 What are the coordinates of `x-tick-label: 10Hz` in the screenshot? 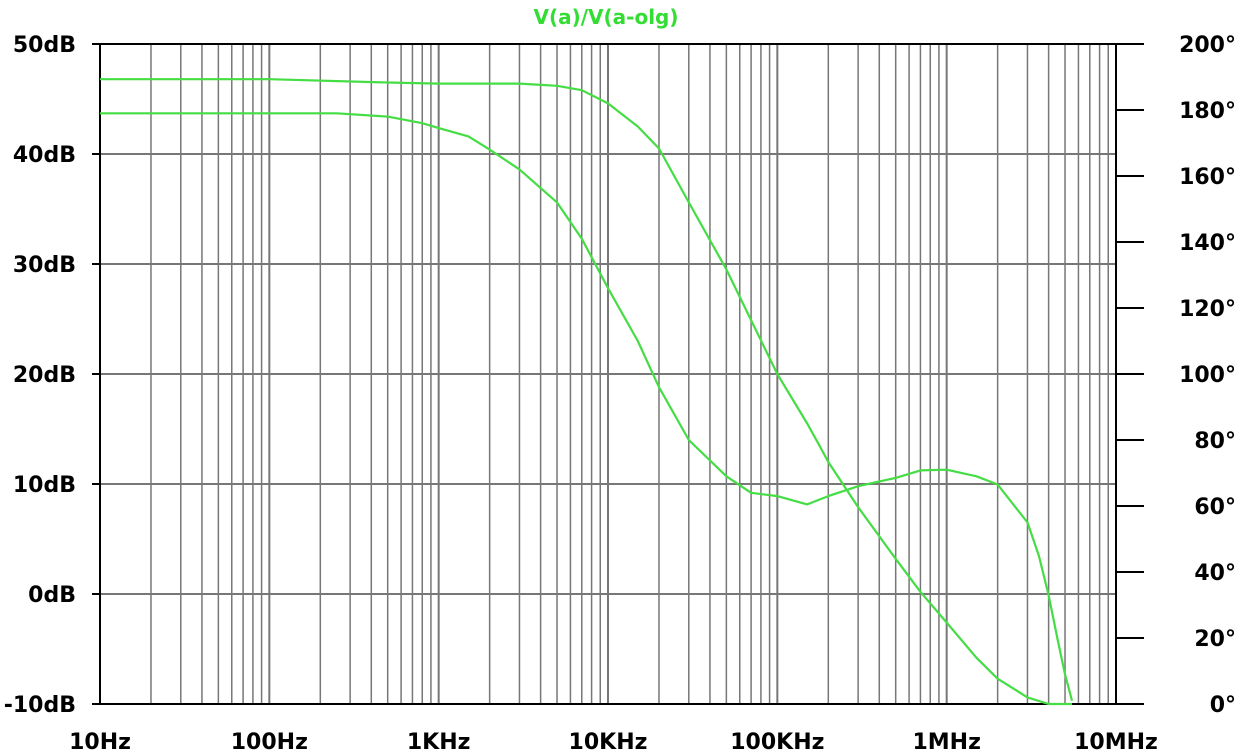 It's located at (100, 742).